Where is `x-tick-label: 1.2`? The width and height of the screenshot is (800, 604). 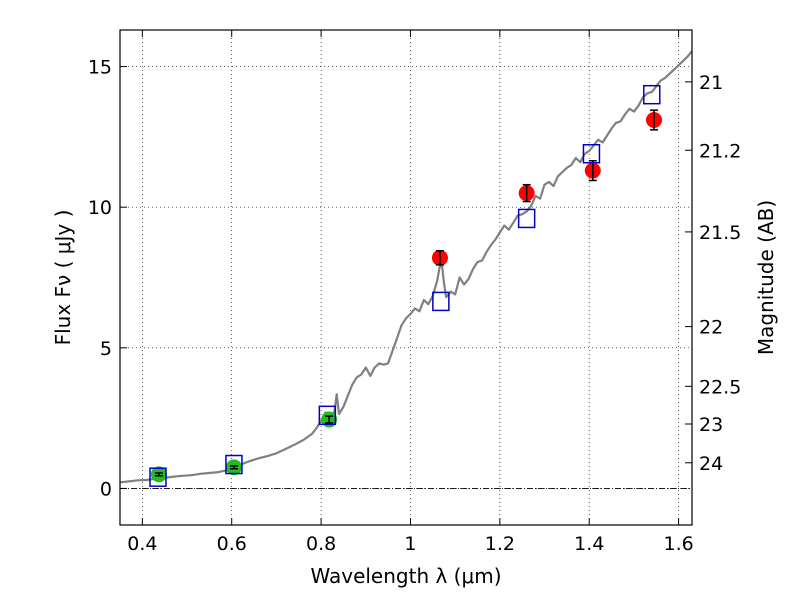 x-tick-label: 1.2 is located at coordinates (500, 544).